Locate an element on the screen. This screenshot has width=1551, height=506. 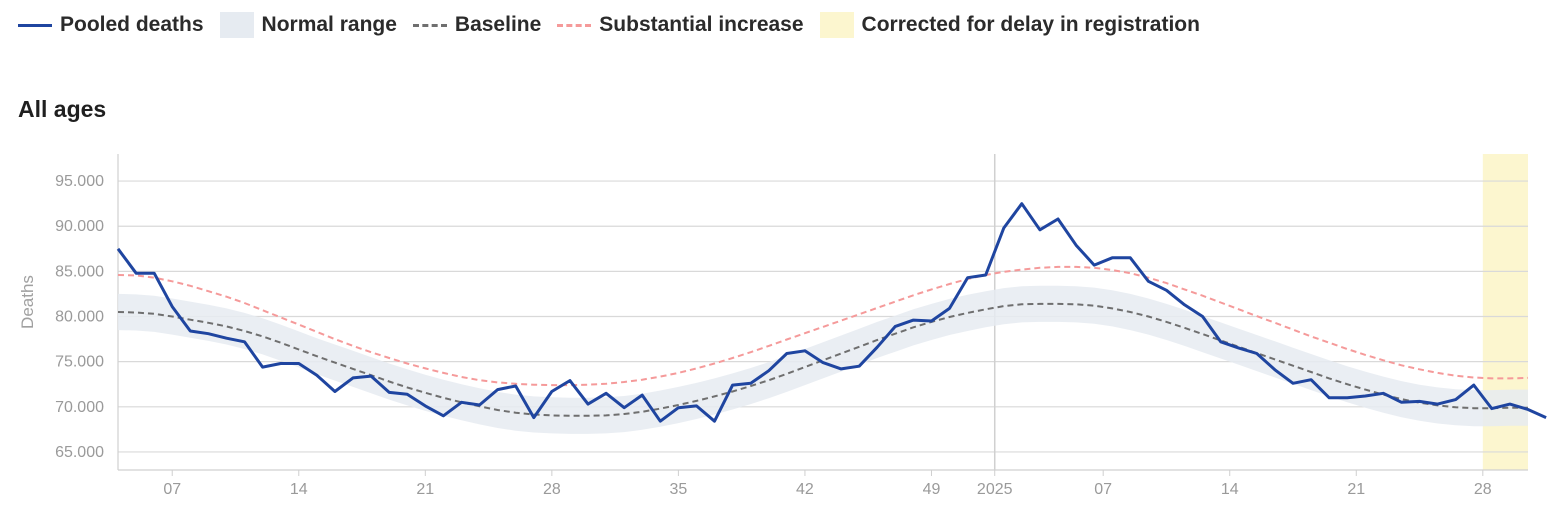
y-axis-title: Deaths is located at coordinates (27, 302).